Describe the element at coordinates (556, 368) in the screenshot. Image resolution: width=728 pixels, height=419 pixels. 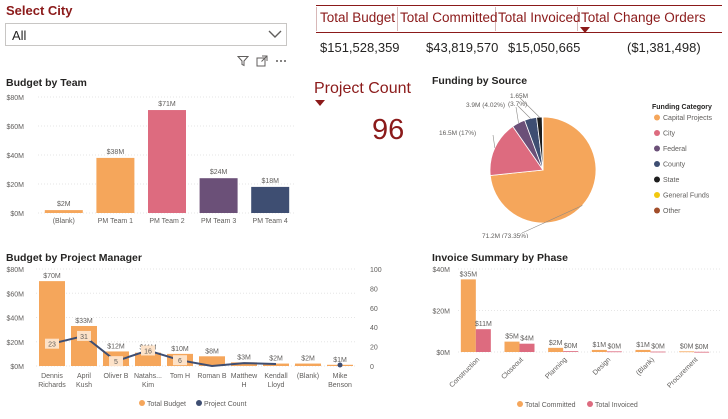
I see `x-tick-label: Planning` at that location.